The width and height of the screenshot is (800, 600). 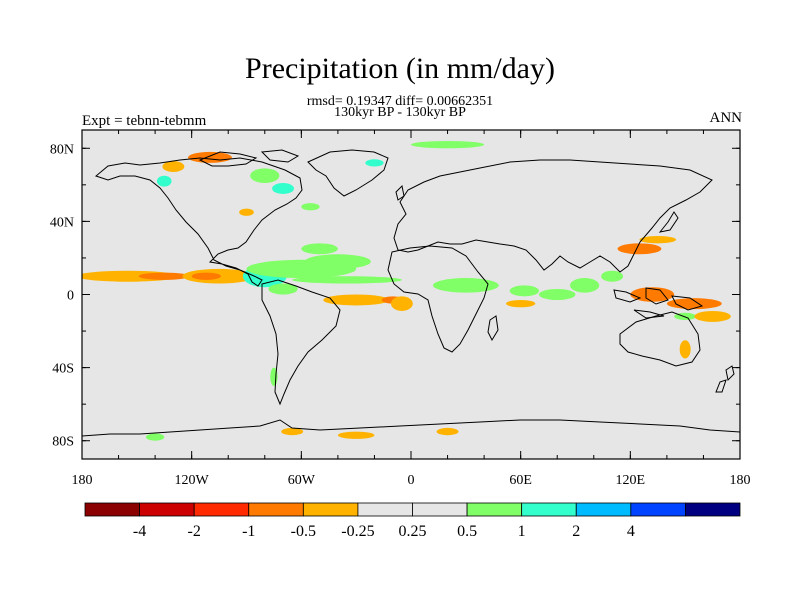 I want to click on colorbar-label: -1, so click(x=248, y=531).